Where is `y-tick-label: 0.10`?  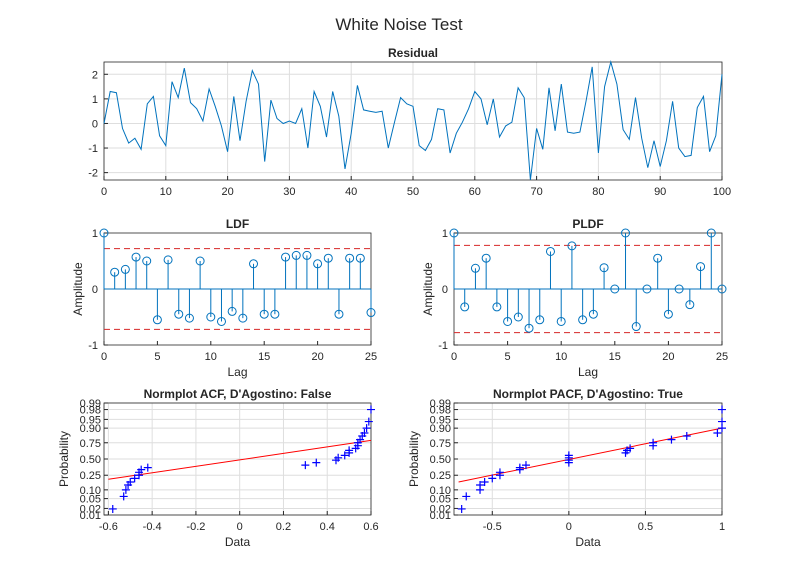 y-tick-label: 0.10 is located at coordinates (90, 491).